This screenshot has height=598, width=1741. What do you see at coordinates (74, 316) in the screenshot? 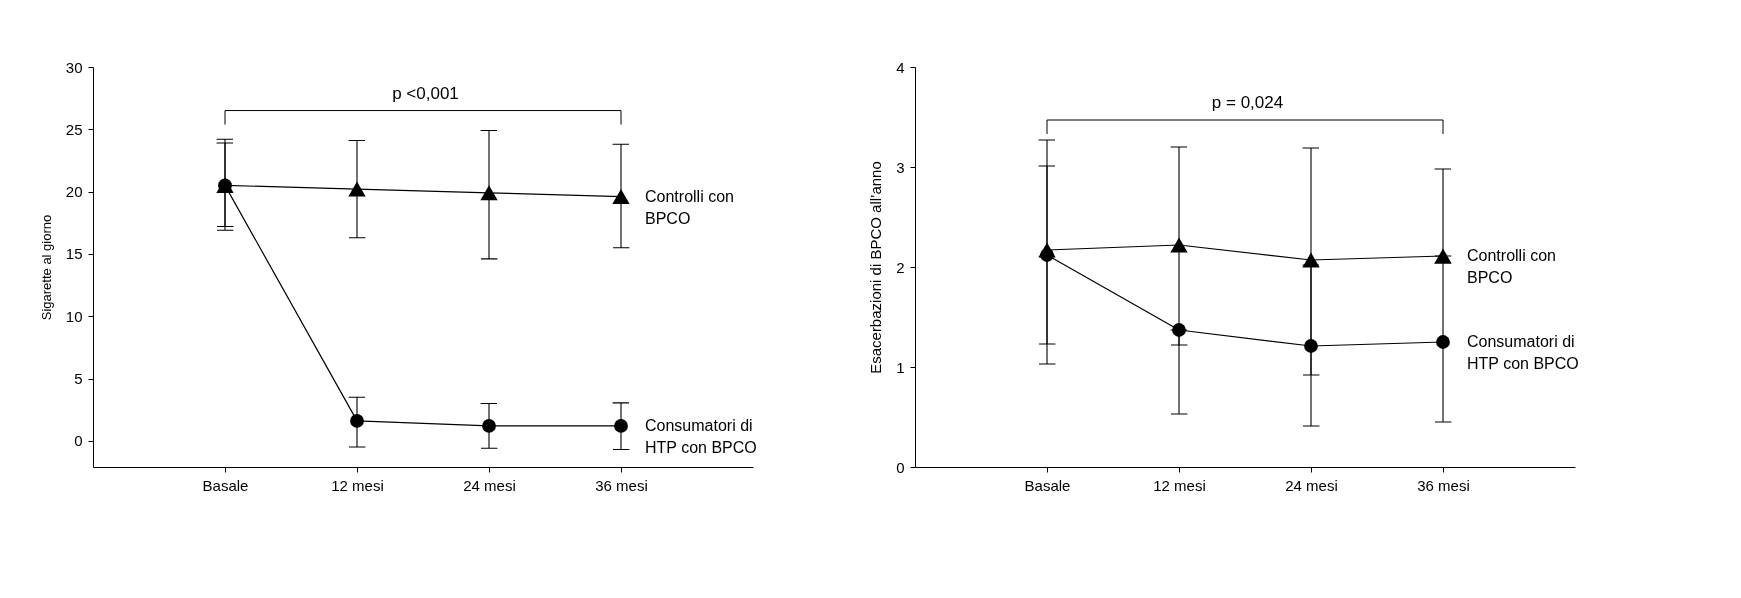
I see `y-tick-label: 10` at bounding box center [74, 316].